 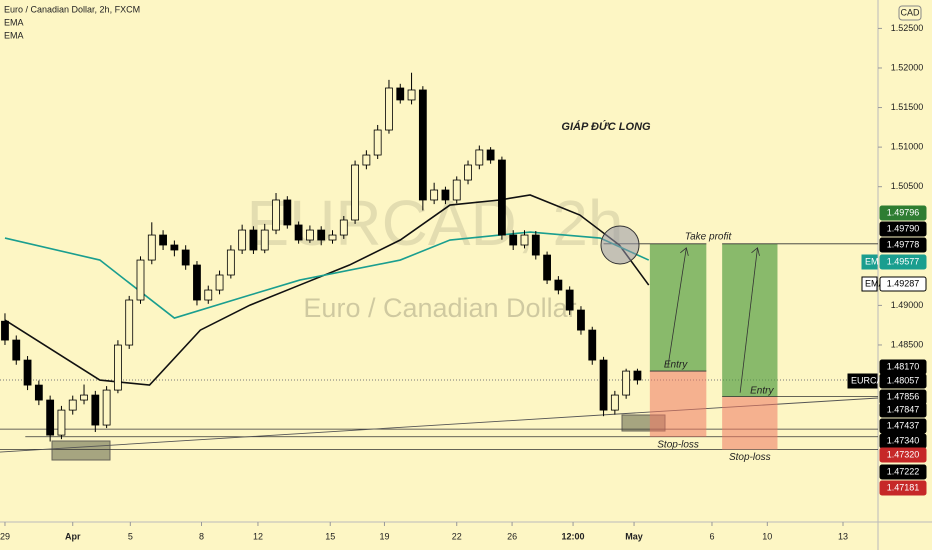 What do you see at coordinates (709, 236) in the screenshot?
I see `take-profit-label: Take profit` at bounding box center [709, 236].